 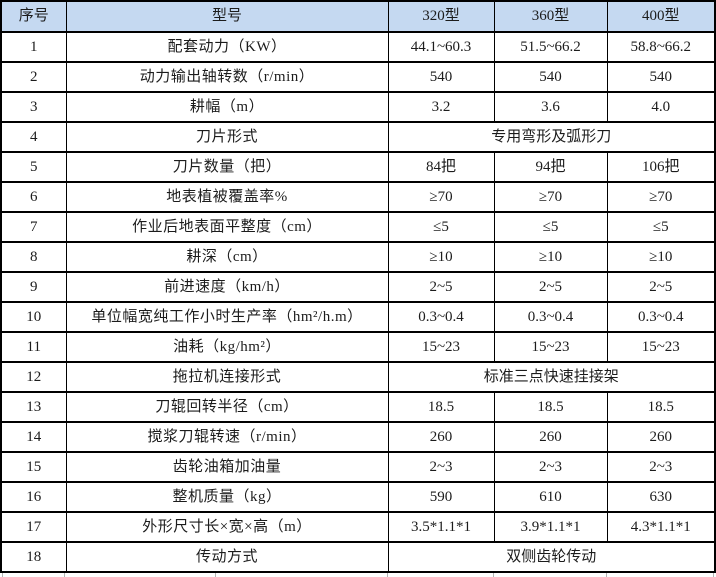 What do you see at coordinates (227, 377) in the screenshot?
I see `spec-label-cell: 拖拉机连接形式` at bounding box center [227, 377].